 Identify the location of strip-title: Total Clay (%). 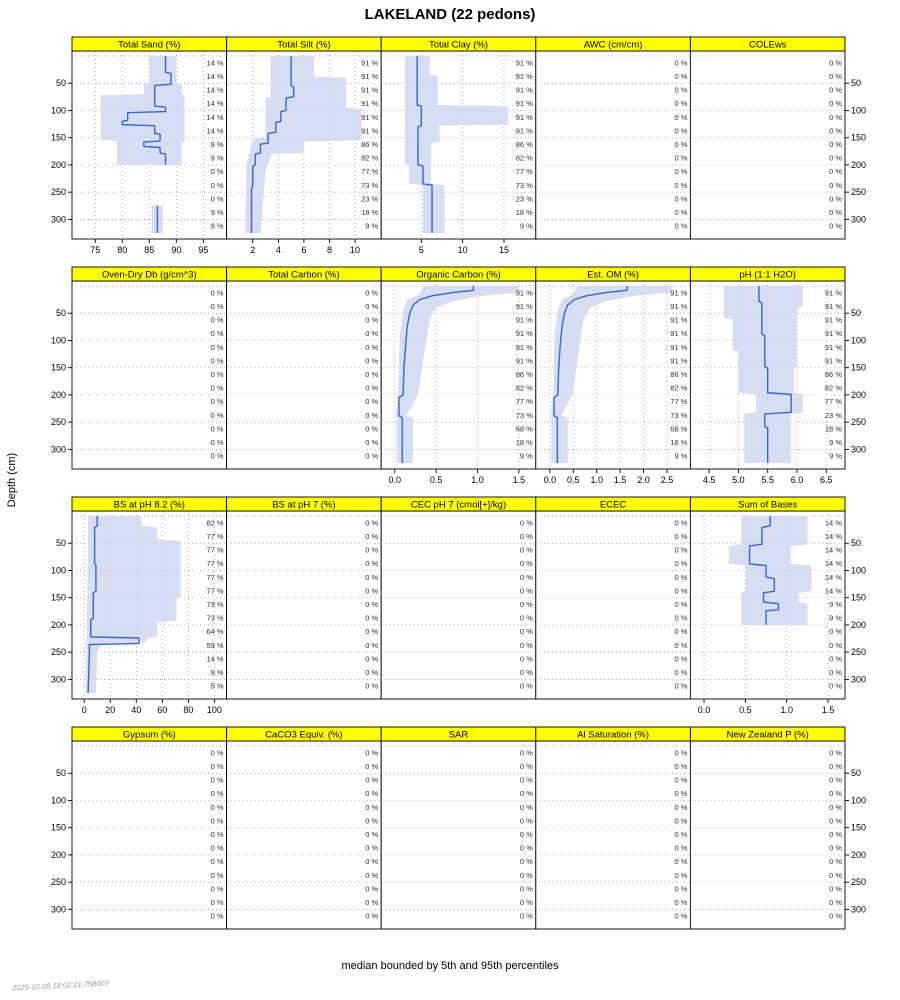
(458, 45).